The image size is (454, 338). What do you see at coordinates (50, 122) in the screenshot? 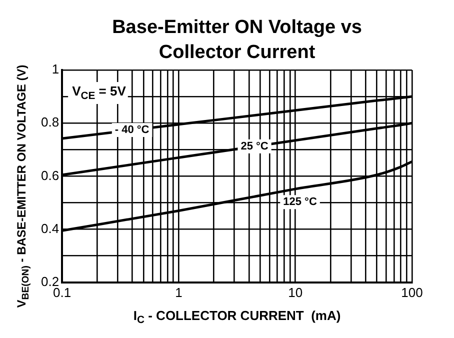
I see `y-tick-label: 0.8` at bounding box center [50, 122].